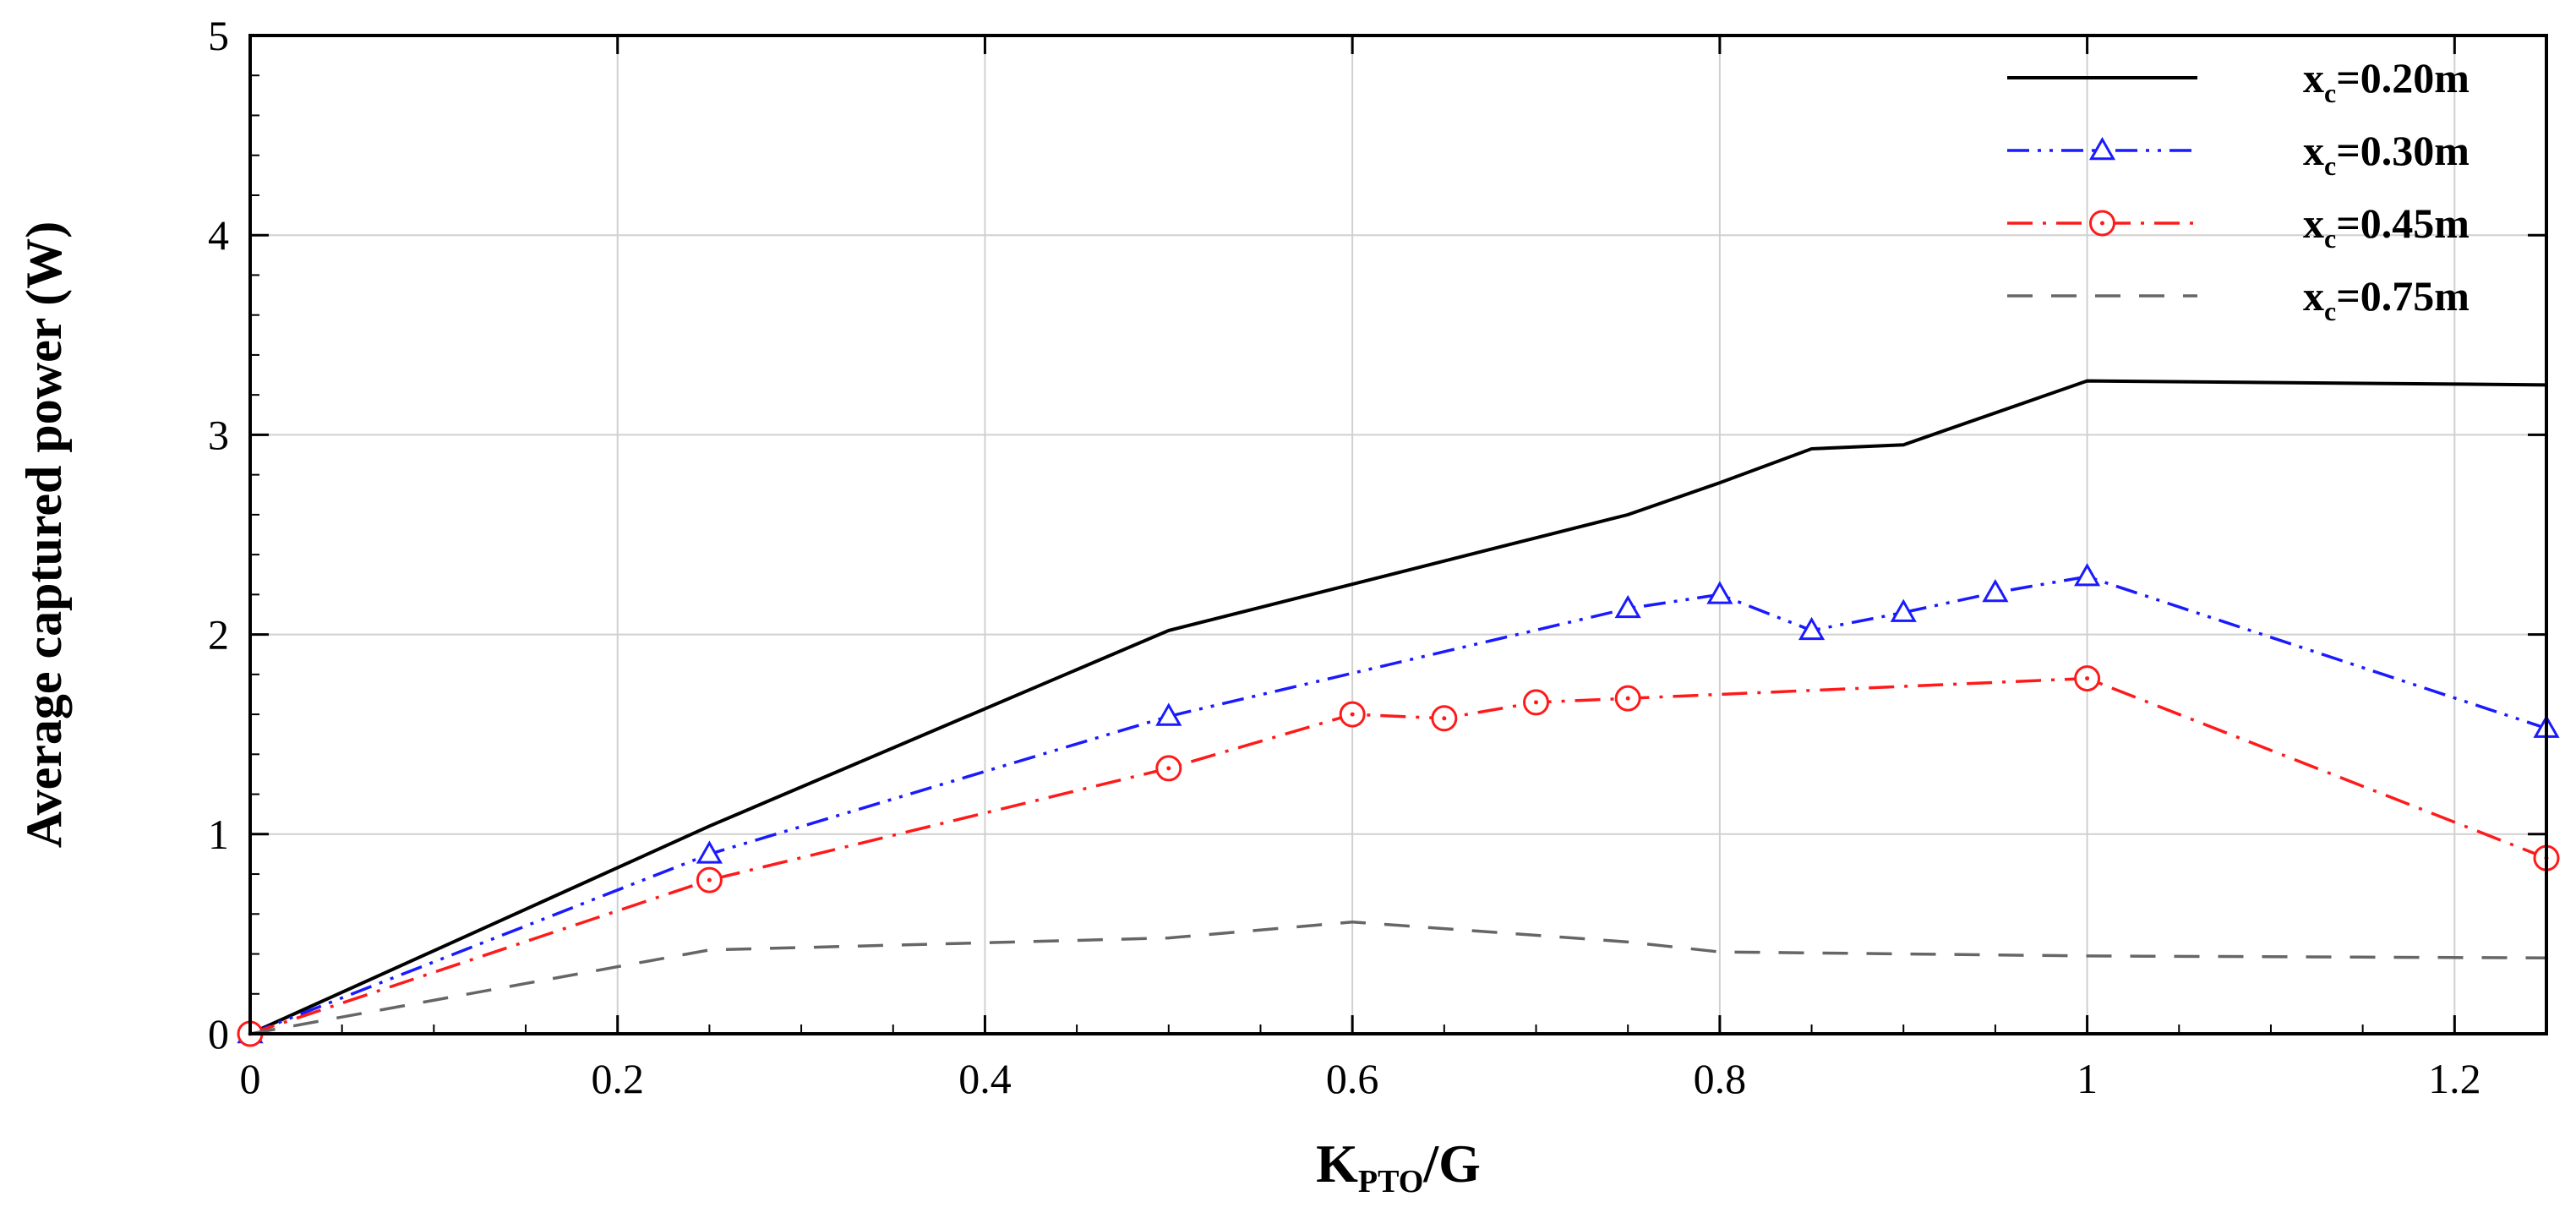  Describe the element at coordinates (2386, 299) in the screenshot. I see `legend-label: xc=0.75m` at that location.